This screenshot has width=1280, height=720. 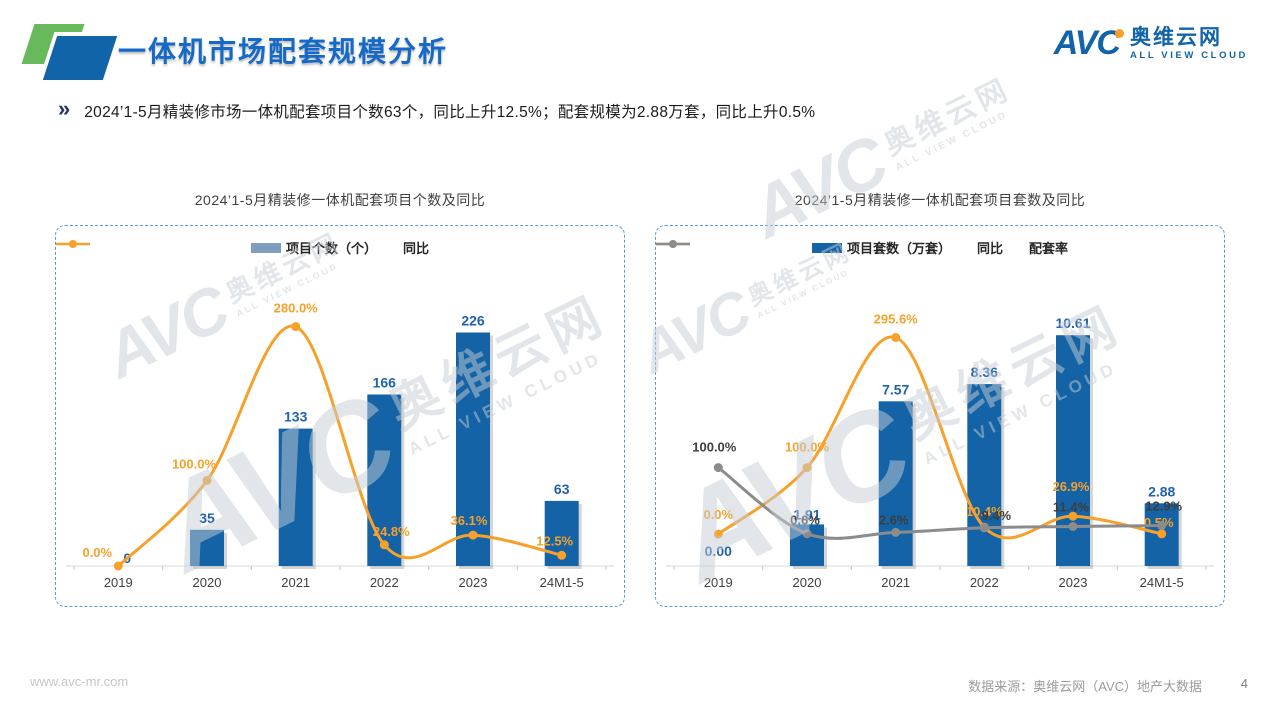 What do you see at coordinates (1175, 38) in the screenshot?
I see `avc-logo-cn: 奥维云网` at bounding box center [1175, 38].